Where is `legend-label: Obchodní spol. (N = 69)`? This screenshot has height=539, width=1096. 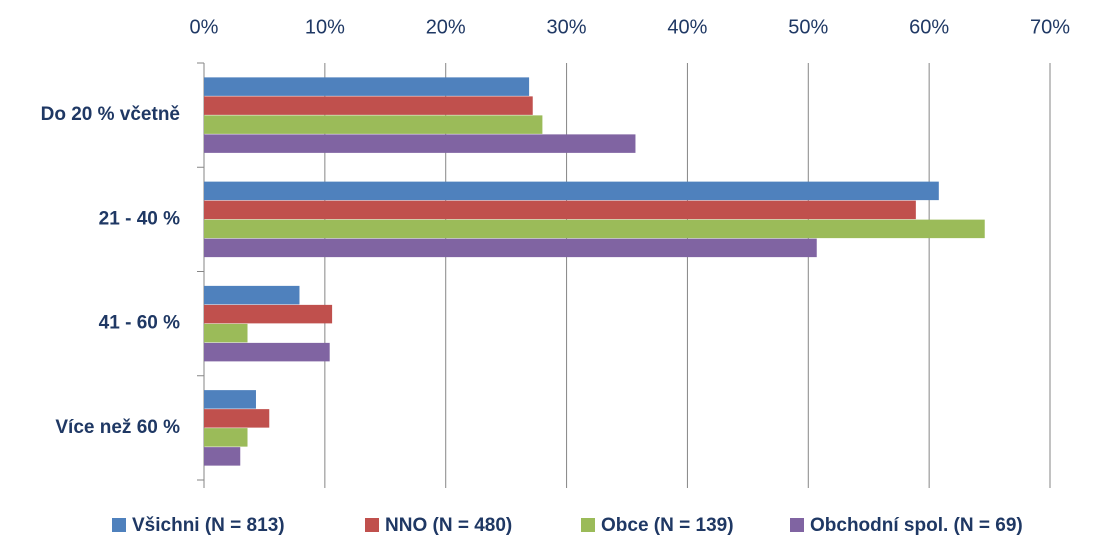 legend-label: Obchodní spol. (N = 69) is located at coordinates (916, 525).